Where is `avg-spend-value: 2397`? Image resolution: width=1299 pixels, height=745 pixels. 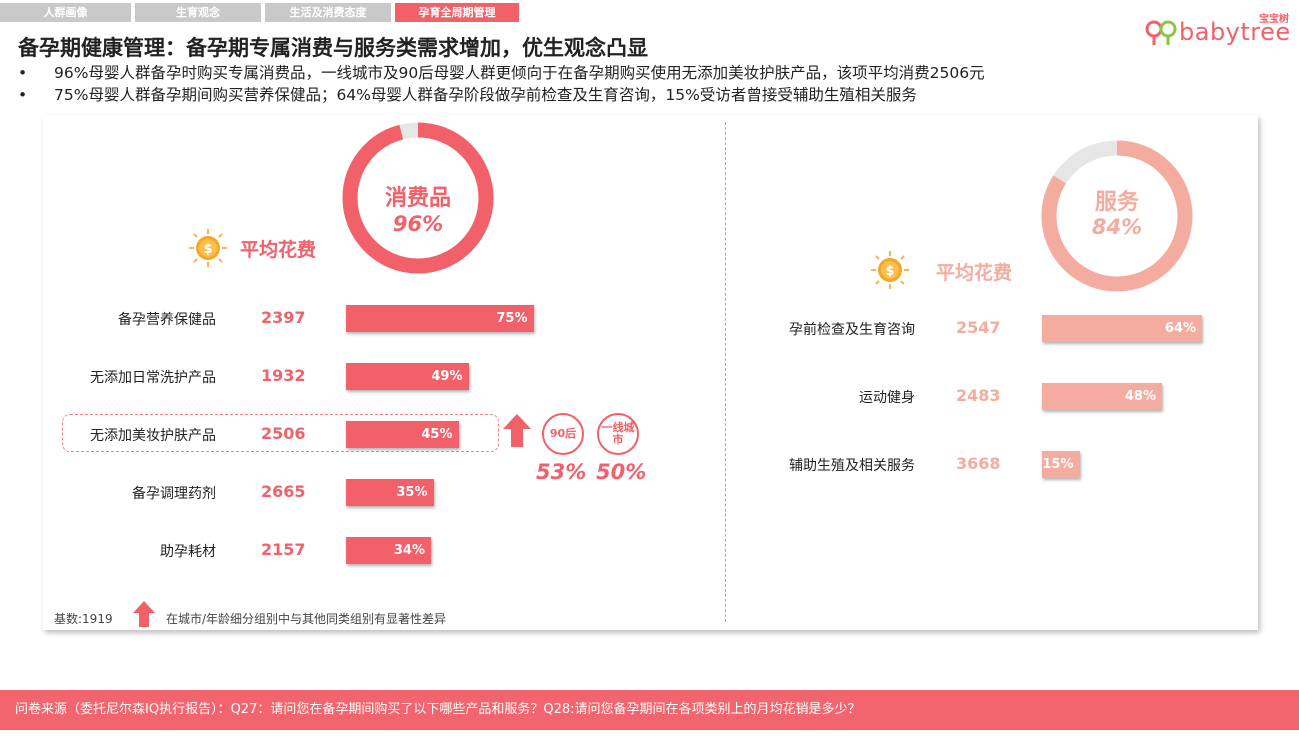
avg-spend-value: 2397 is located at coordinates (283, 317).